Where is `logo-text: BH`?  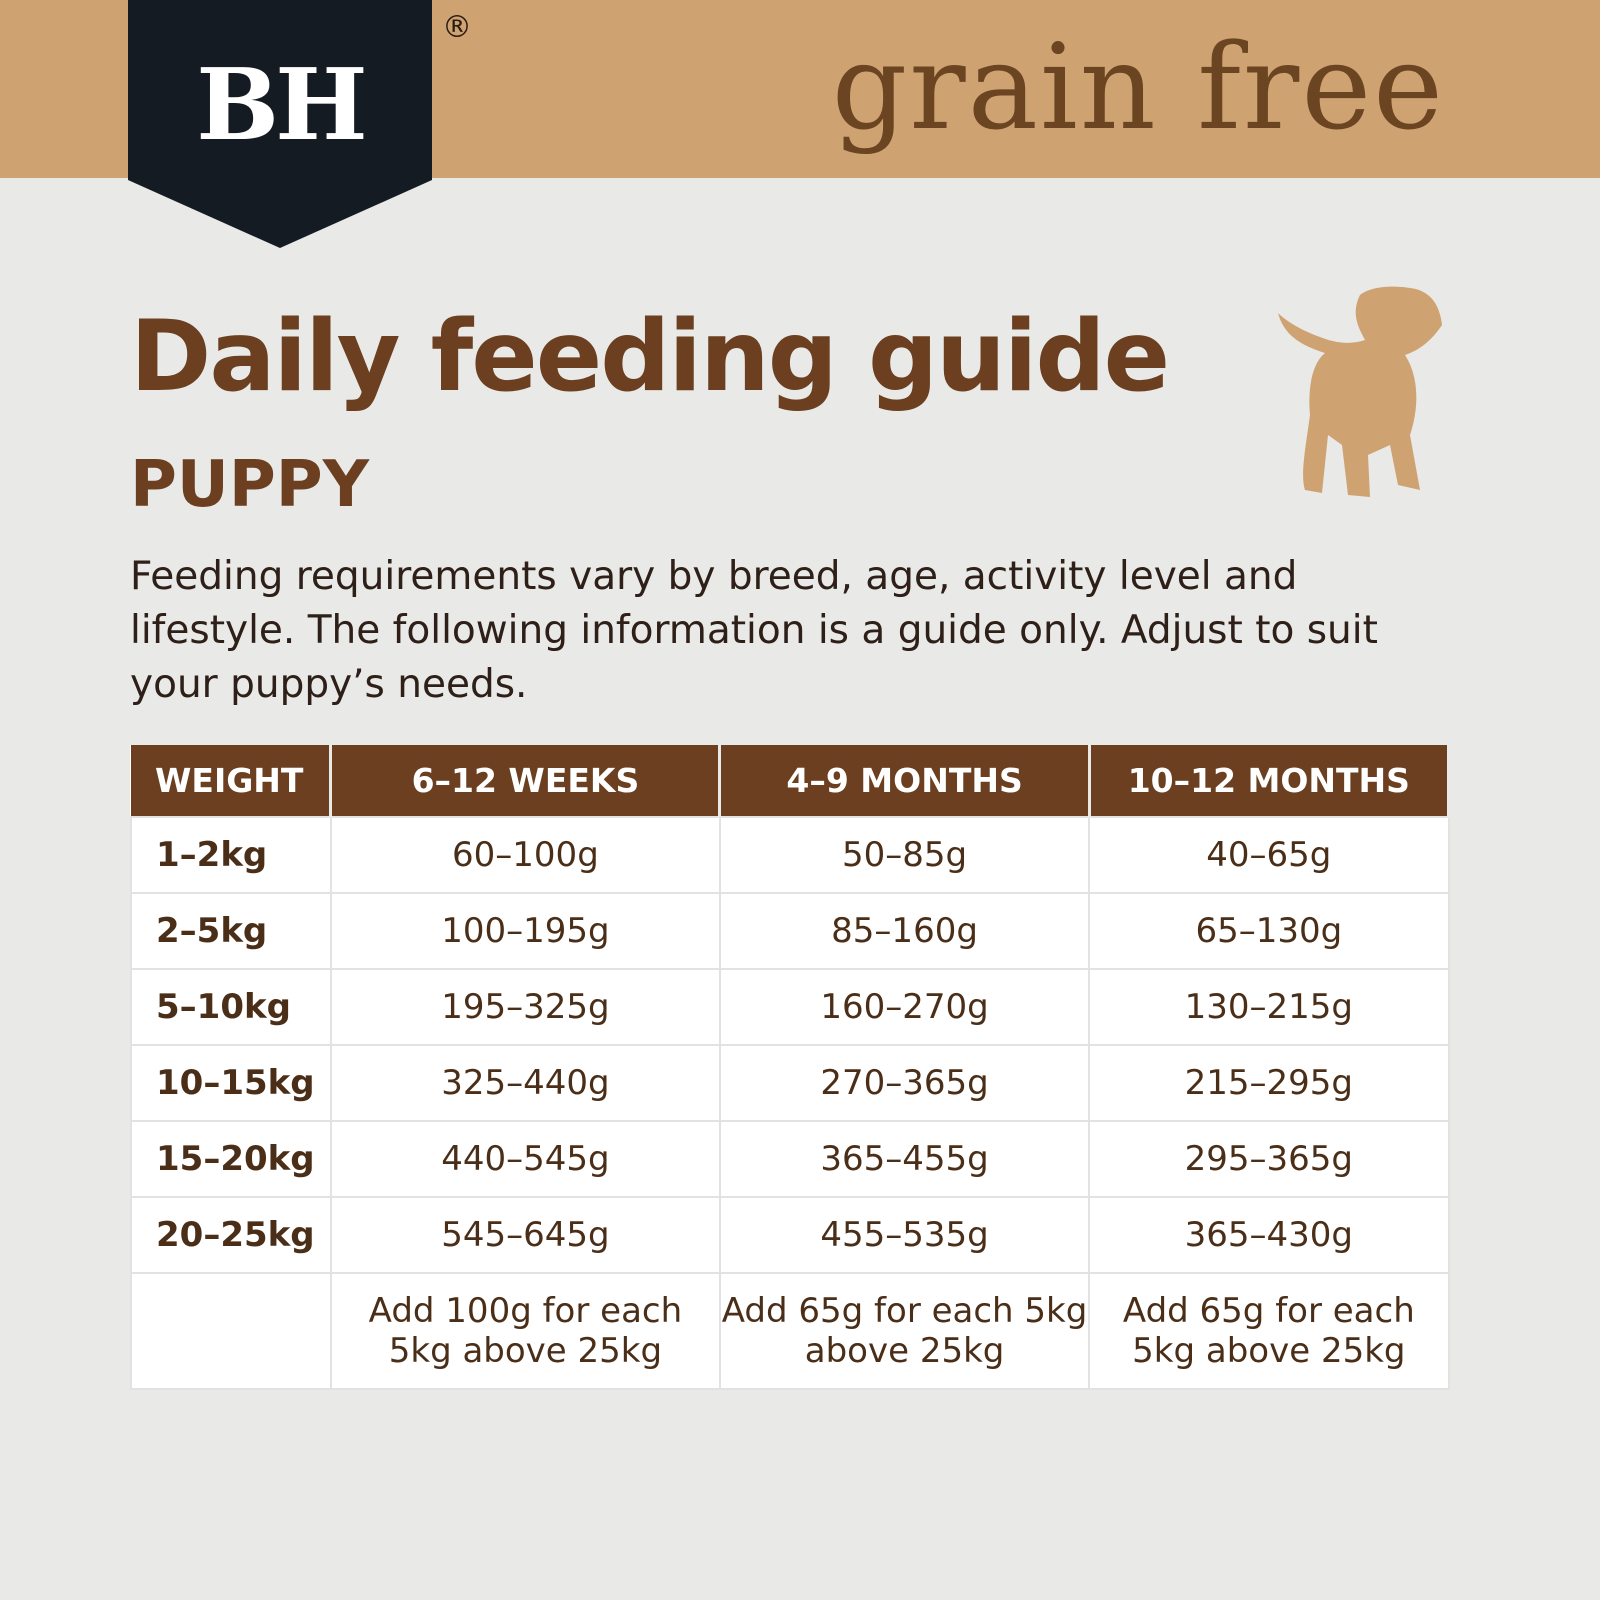
logo-text: BH is located at coordinates (281, 105).